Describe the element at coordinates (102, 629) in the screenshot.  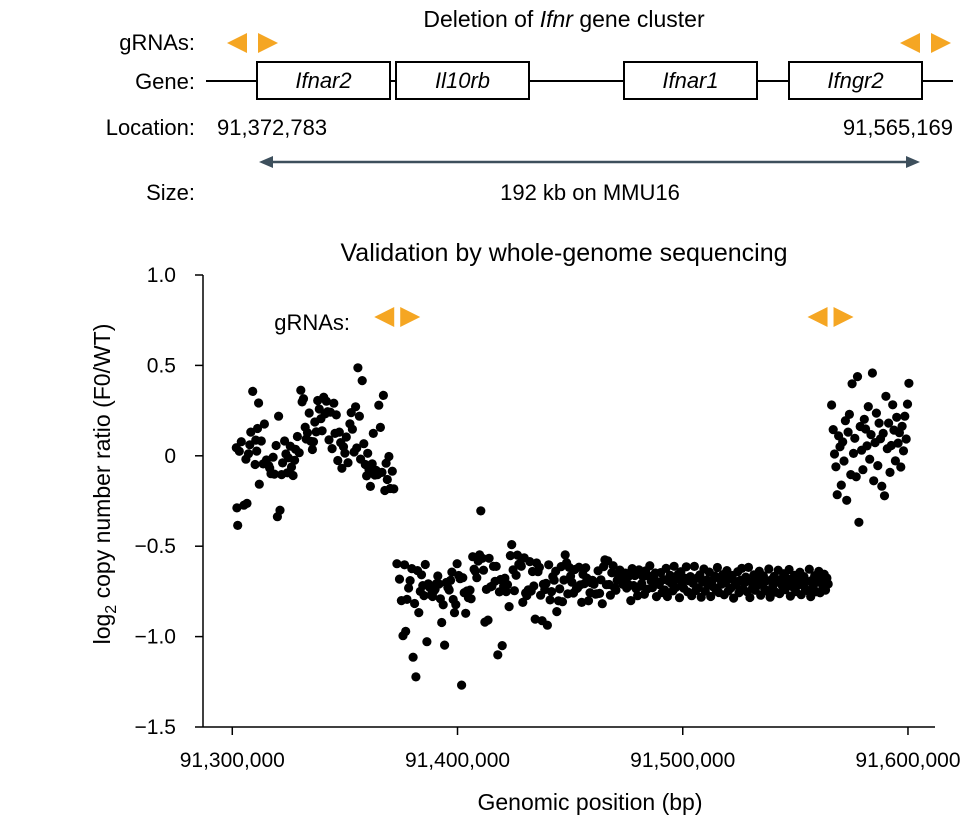
I see `y-axis-label-log: log` at that location.